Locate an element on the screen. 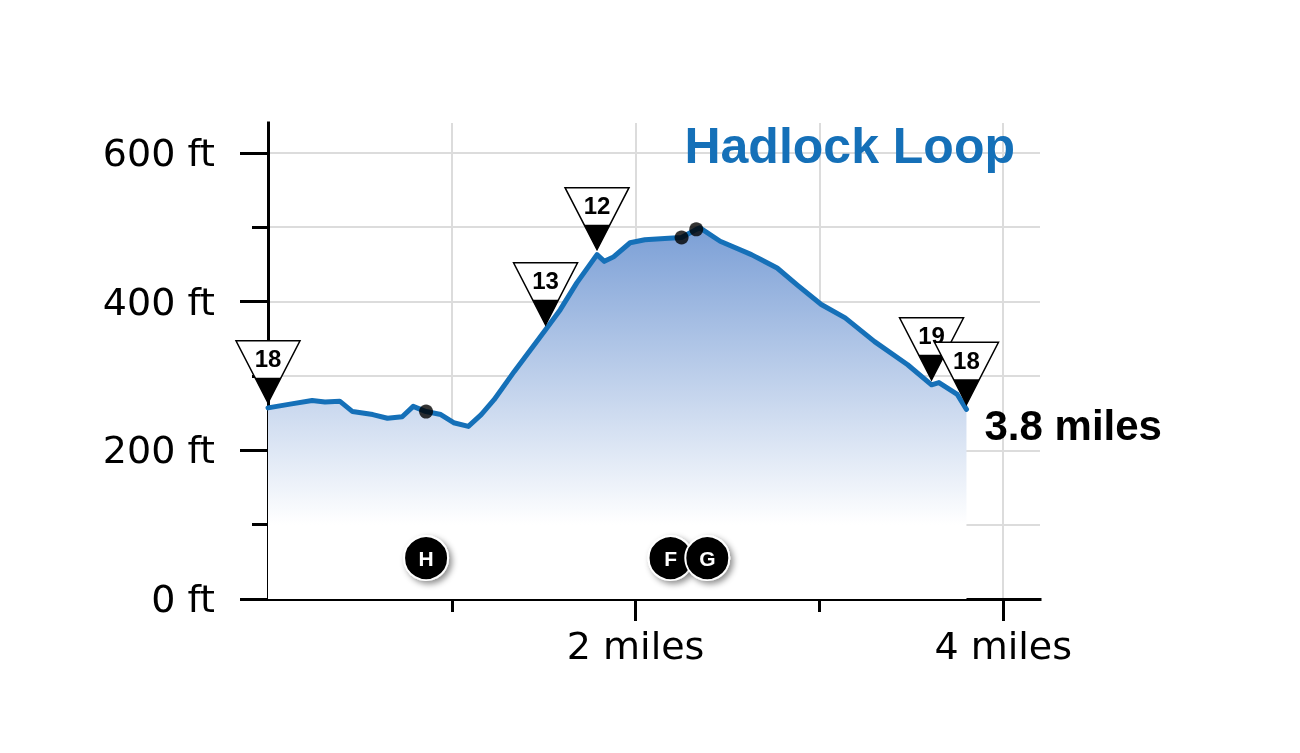 This screenshot has width=1300, height=753. annotation: H is located at coordinates (426, 558).